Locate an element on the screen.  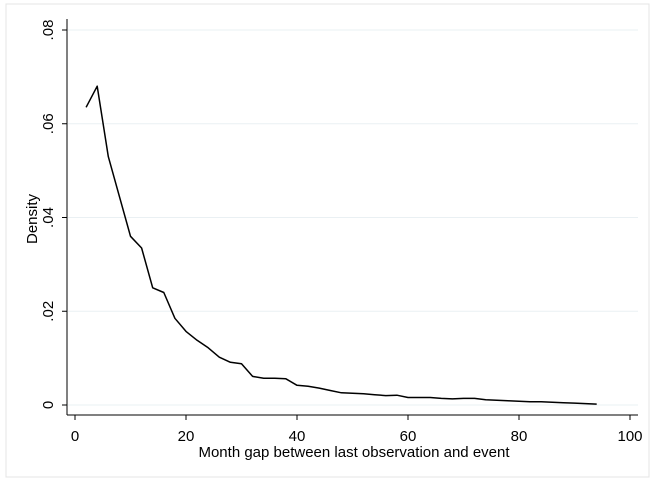
x-tick-label-3: 60 is located at coordinates (408, 436).